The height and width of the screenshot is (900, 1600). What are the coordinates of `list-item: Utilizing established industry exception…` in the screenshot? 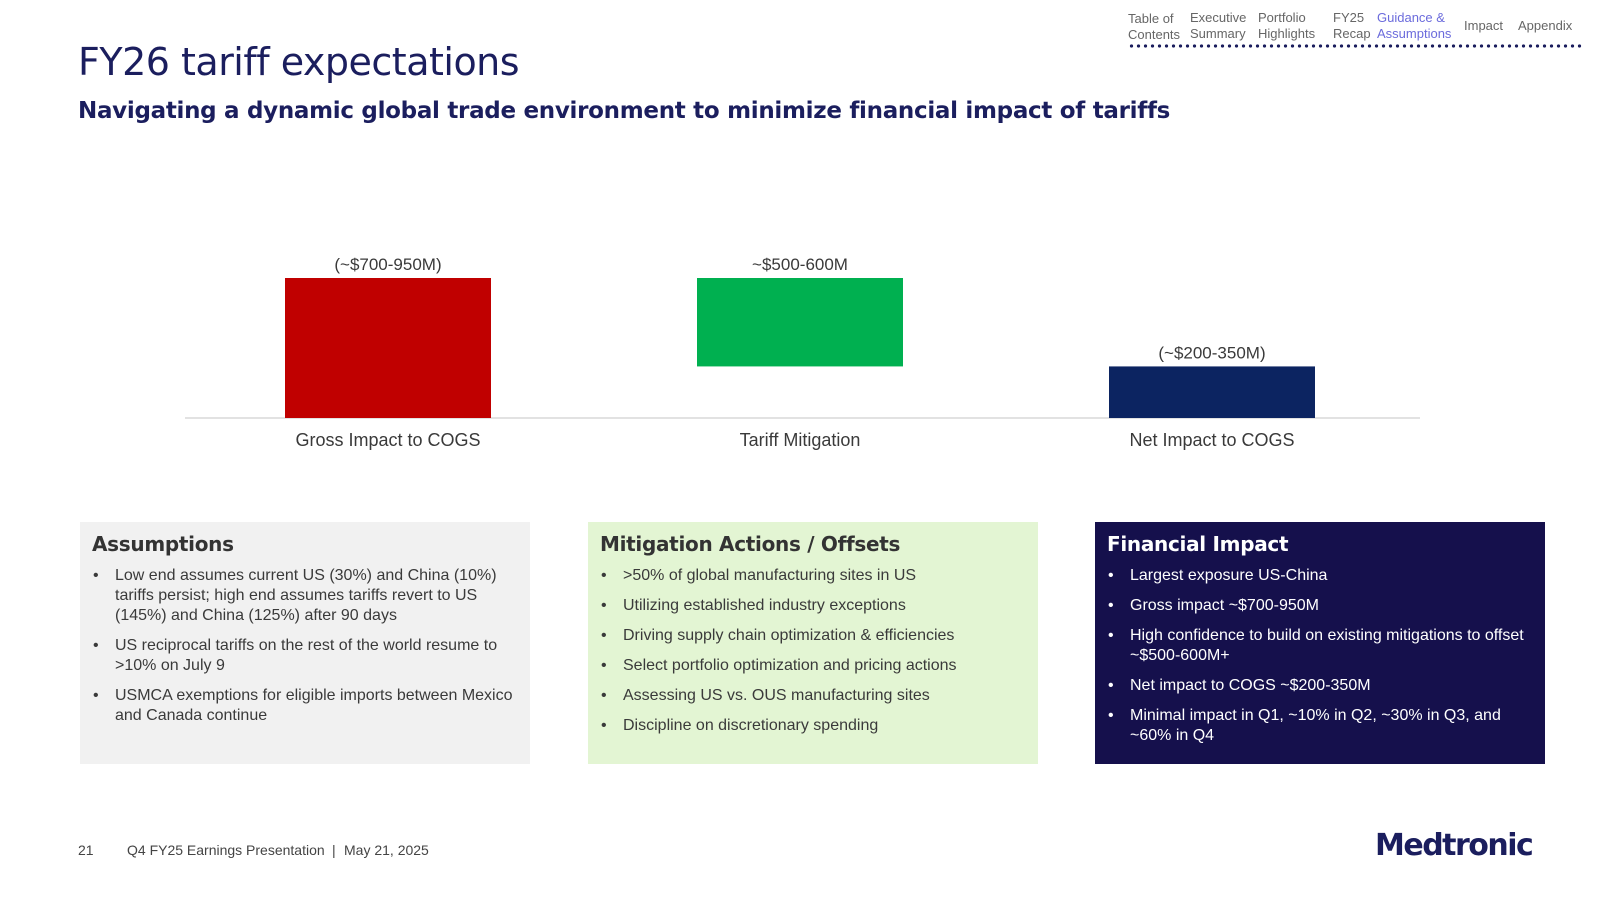 It's located at (813, 606).